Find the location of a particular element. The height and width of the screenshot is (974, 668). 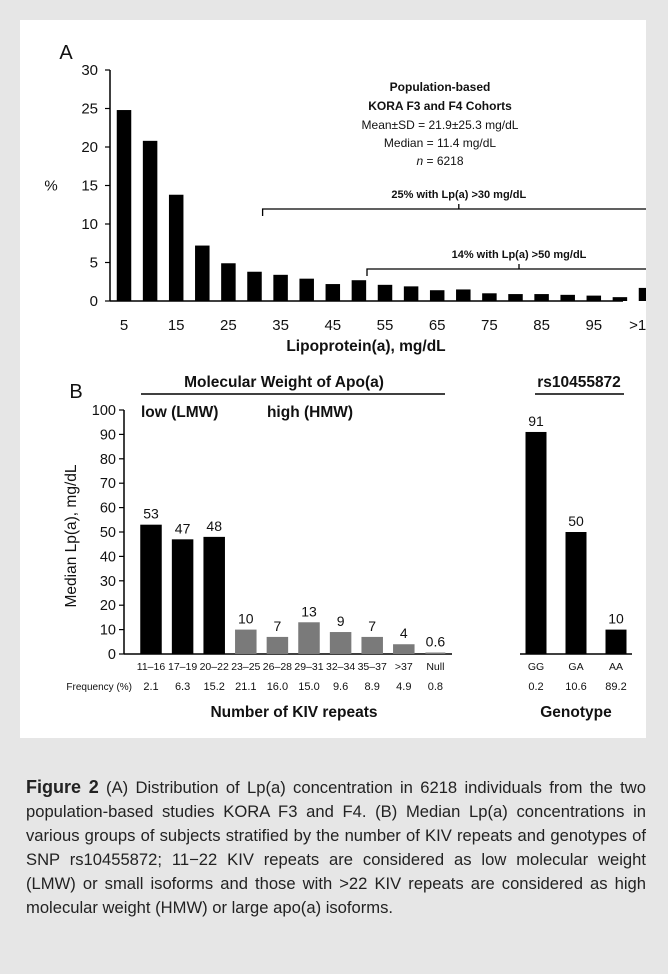

panel-b-y-tick-label: 20 is located at coordinates (108, 606).